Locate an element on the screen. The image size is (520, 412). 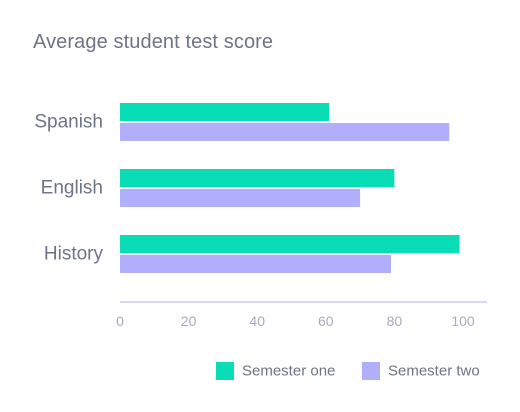
bar-history-semester-one is located at coordinates (290, 244).